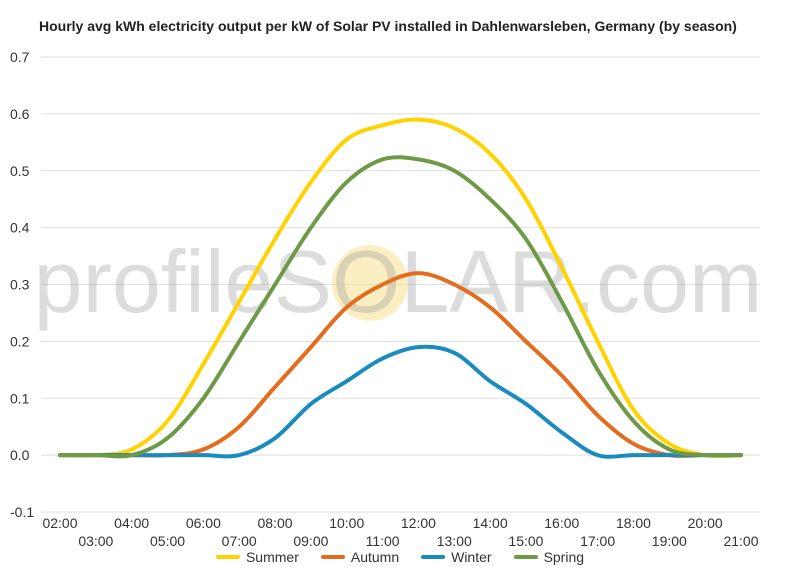 Image resolution: width=800 pixels, height=570 pixels. Describe the element at coordinates (471, 557) in the screenshot. I see `legend-label: Winter` at that location.